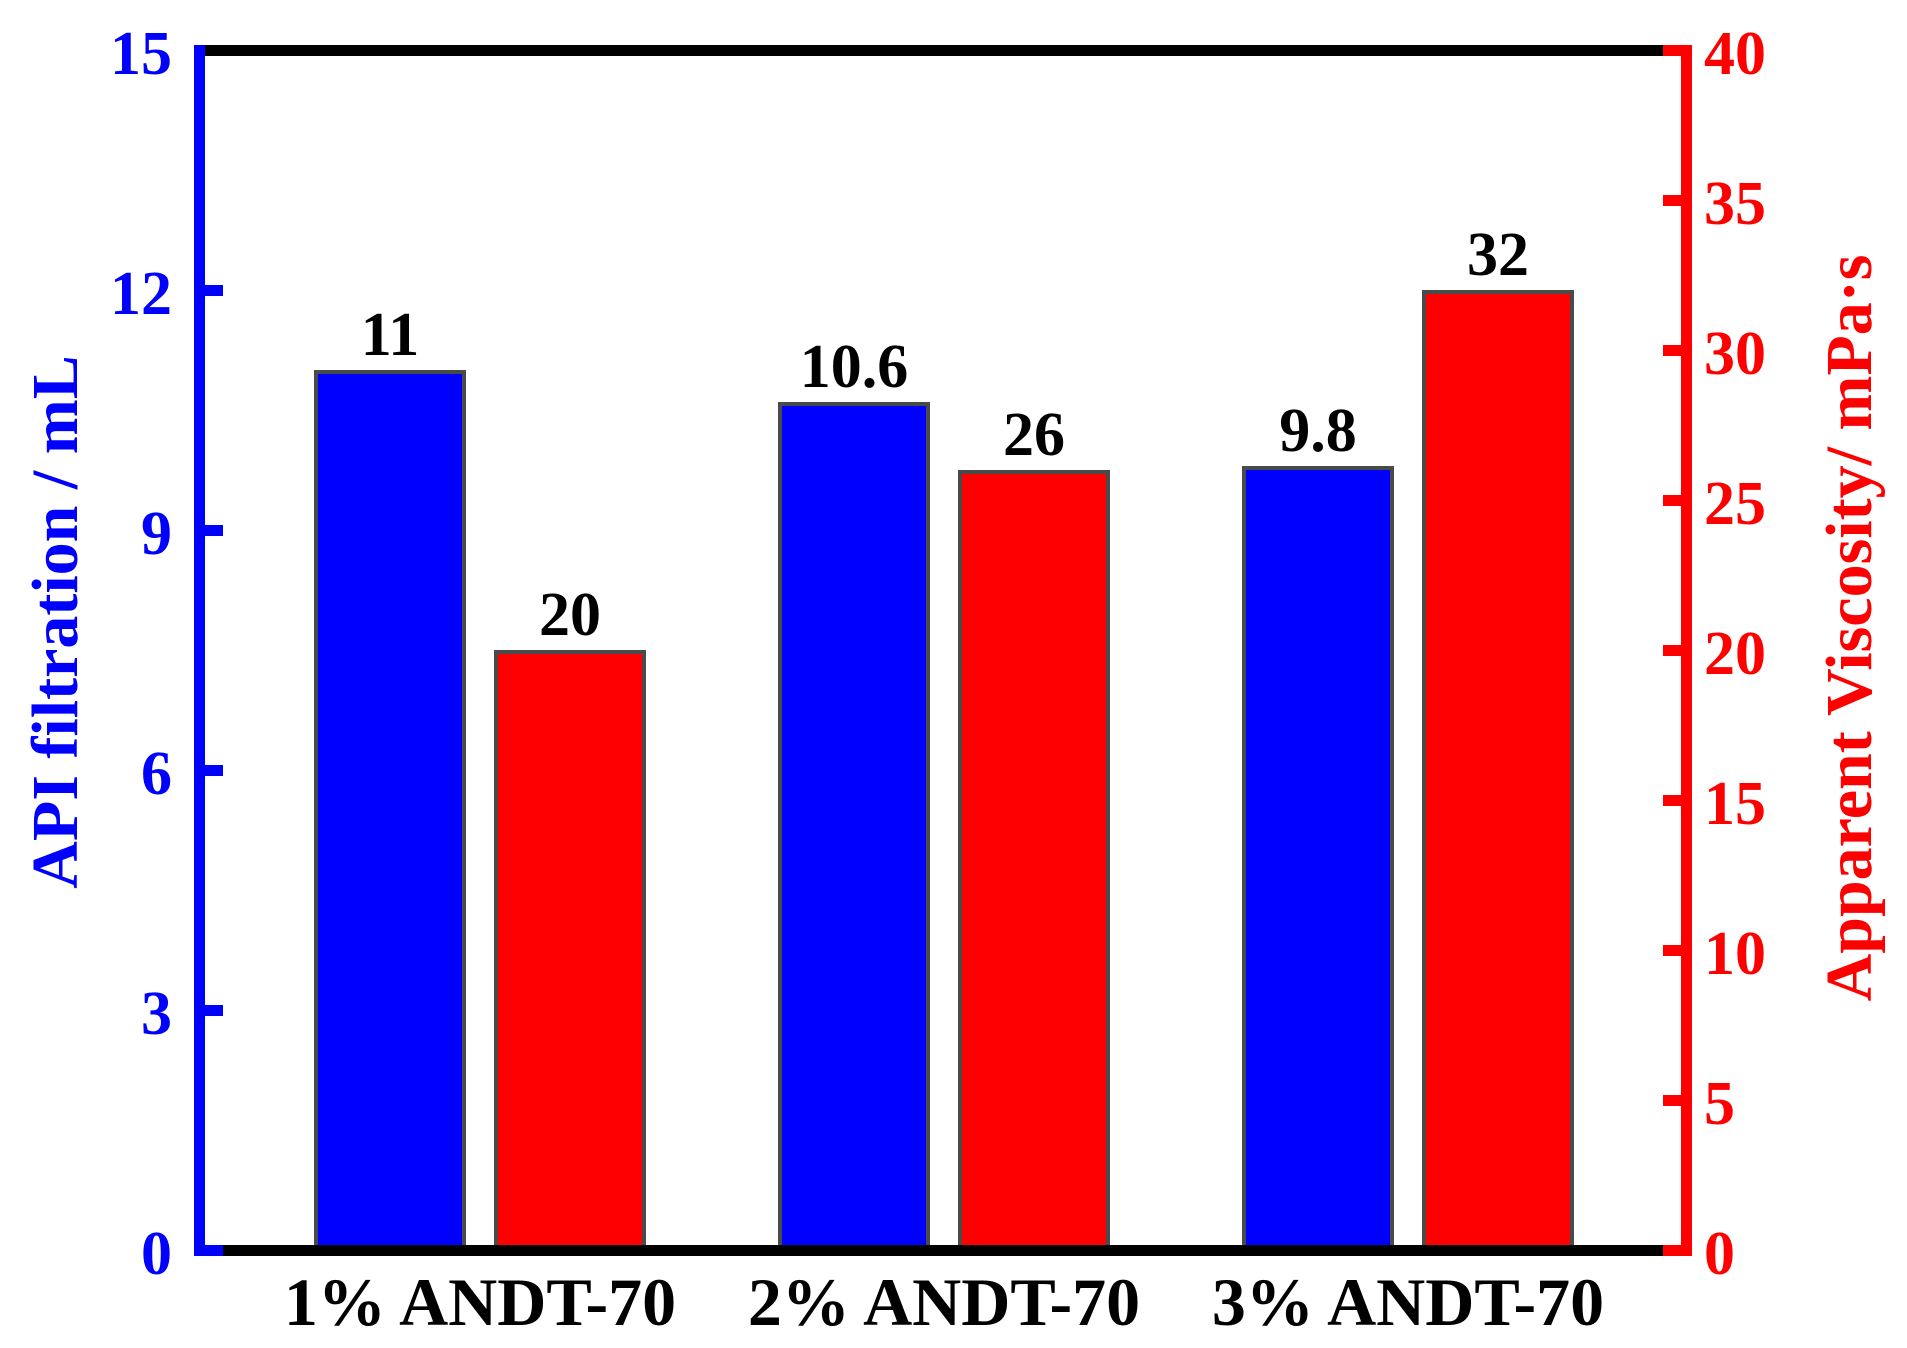 This screenshot has height=1348, width=1907. Describe the element at coordinates (1498, 255) in the screenshot. I see `bar-value-label: 32` at that location.